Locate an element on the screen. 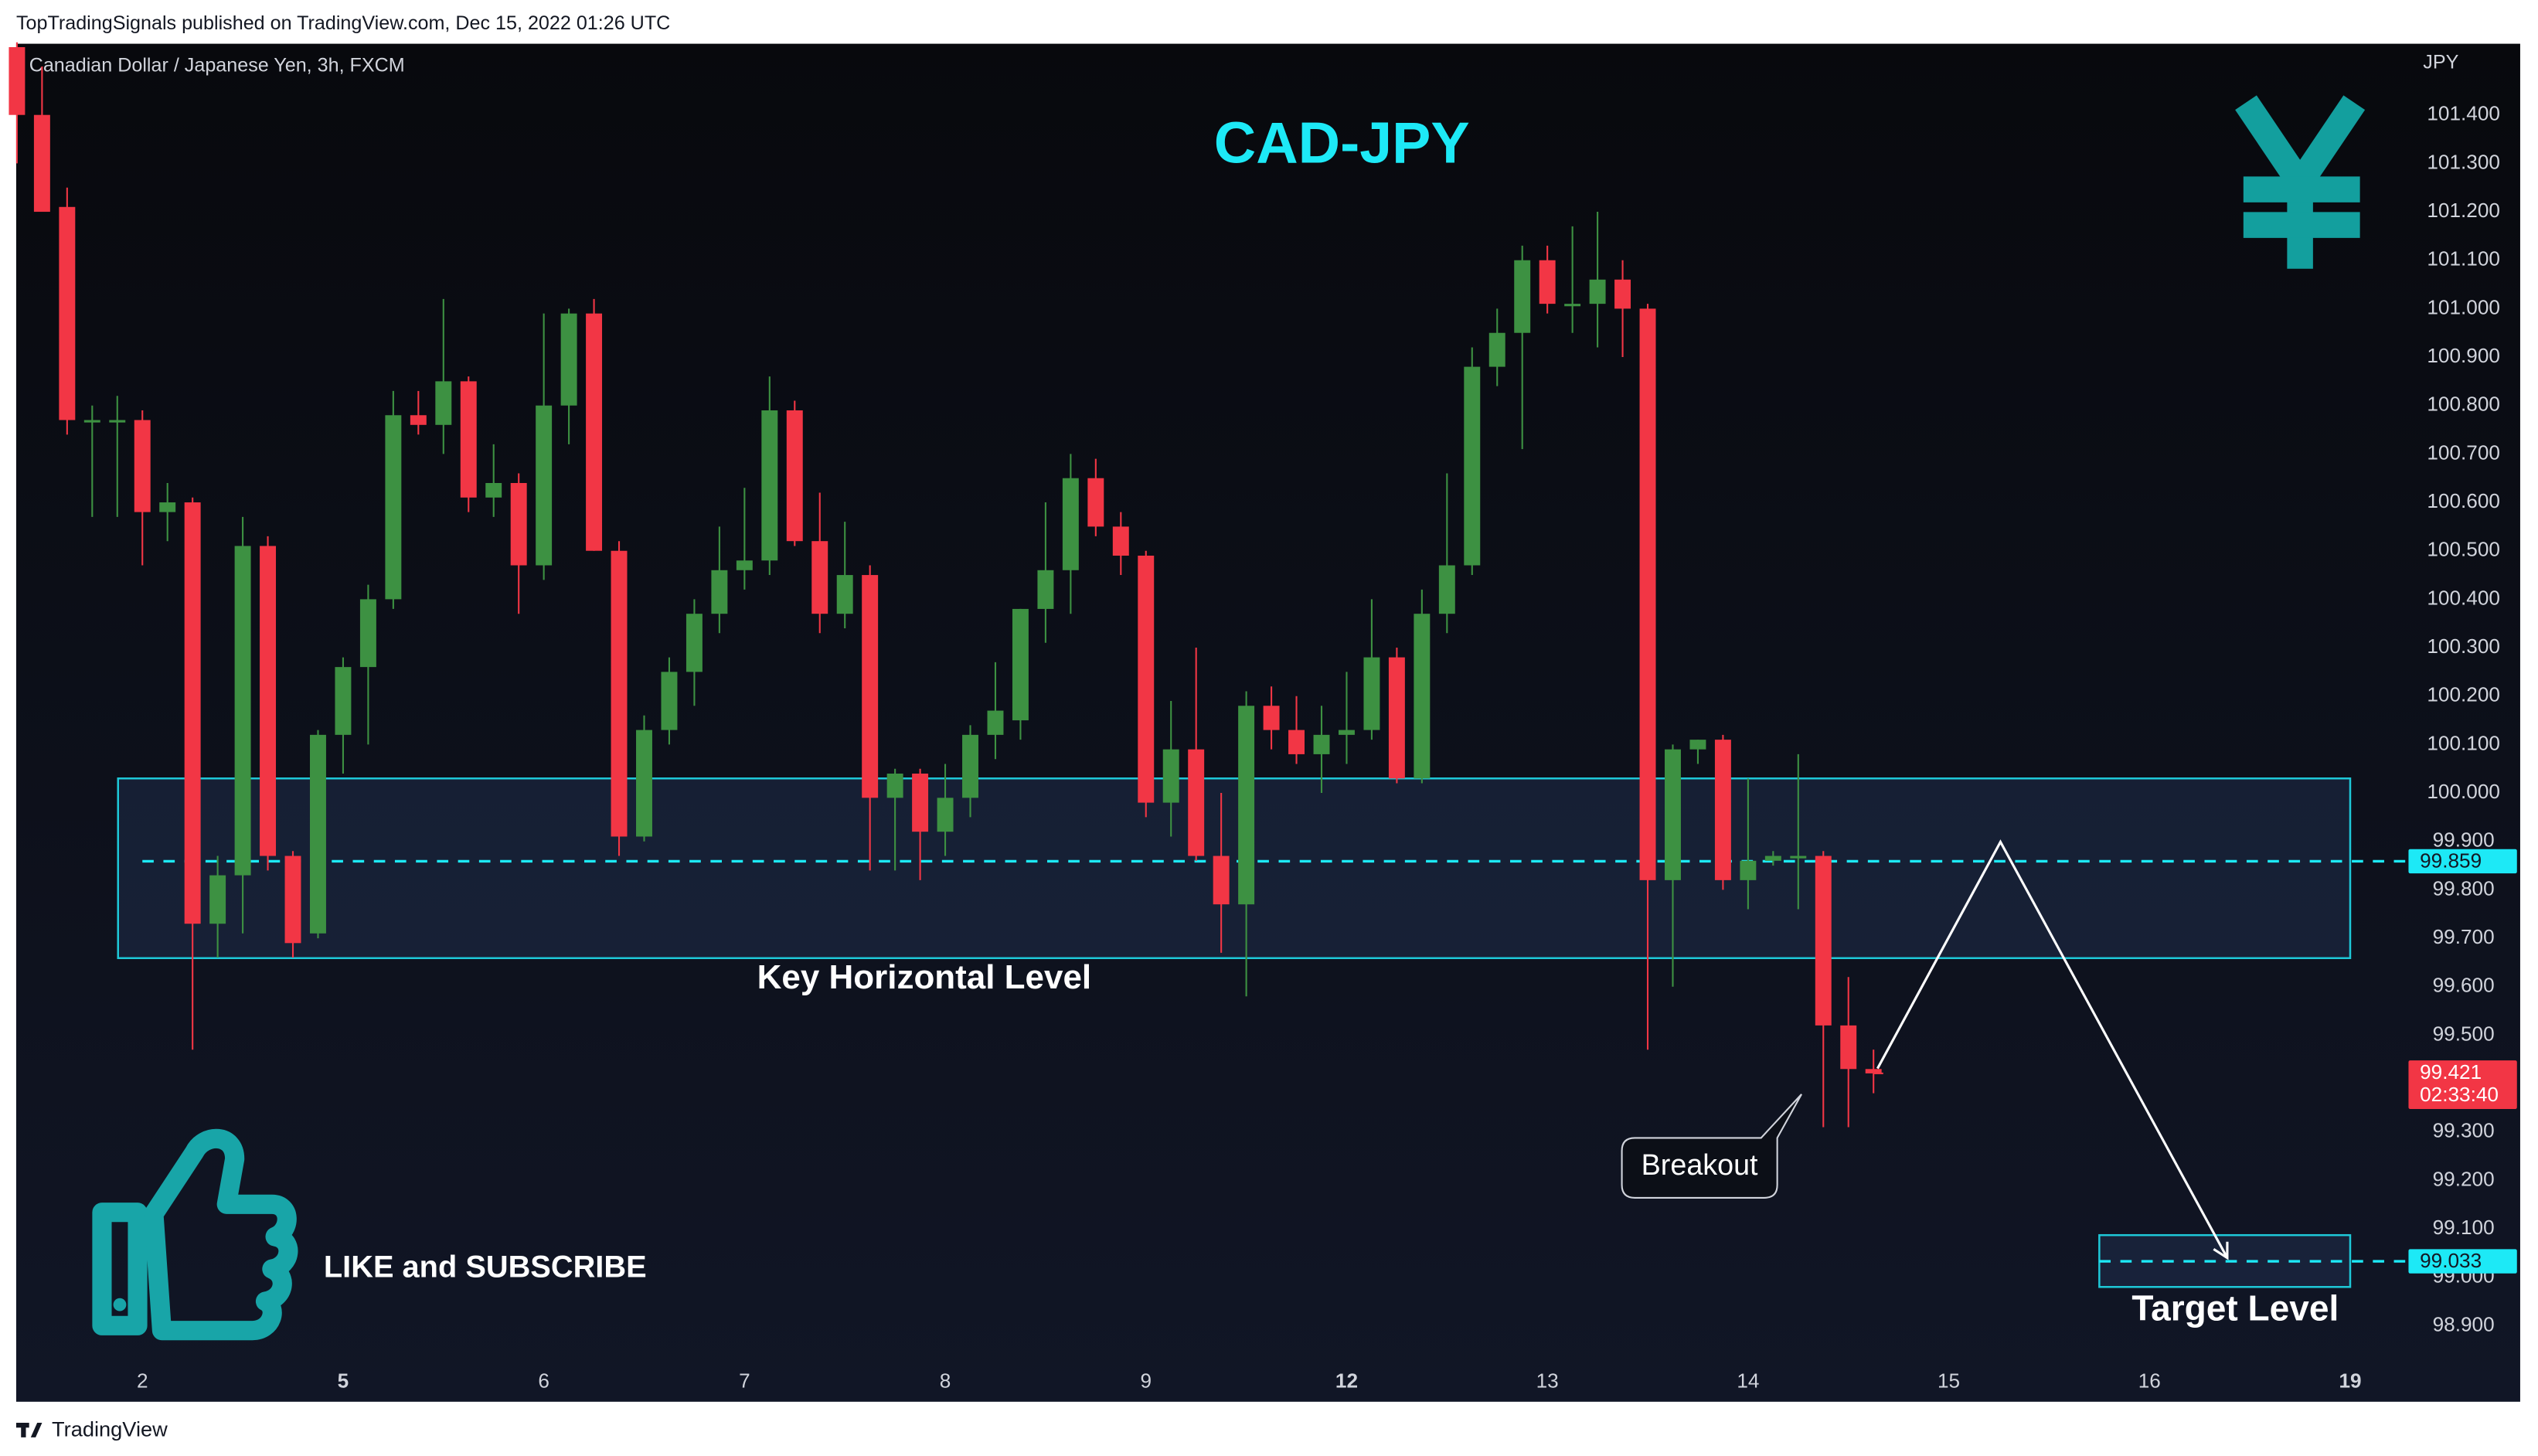  level-price-label: 99.859 is located at coordinates (2451, 861).